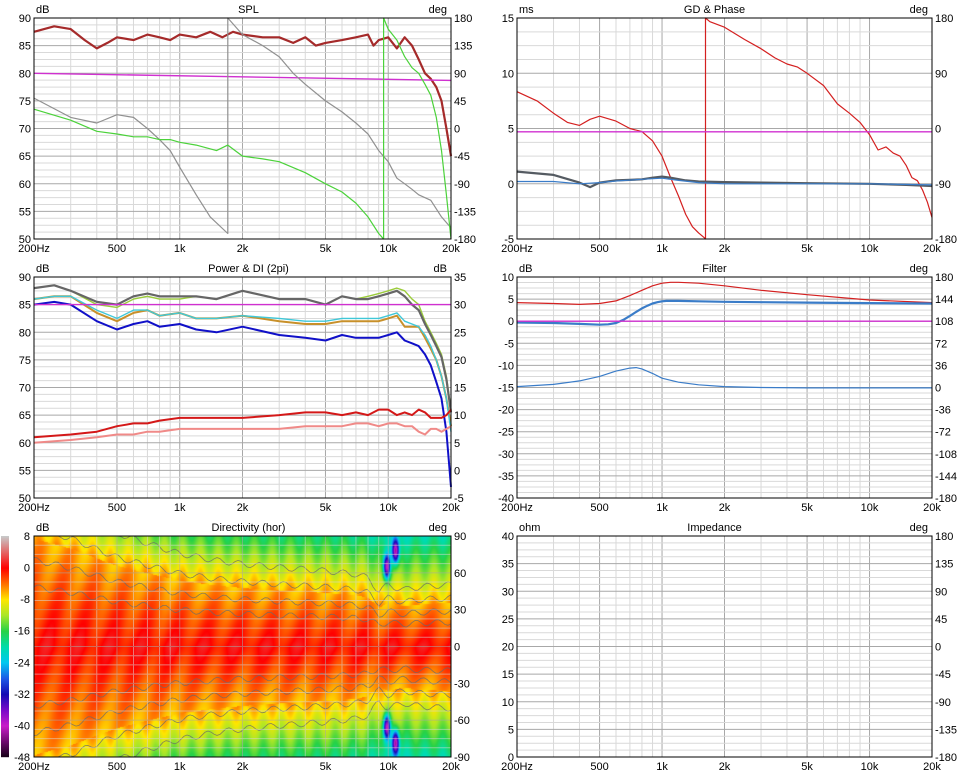  Describe the element at coordinates (25, 212) in the screenshot. I see `y-tick-label: 55` at that location.